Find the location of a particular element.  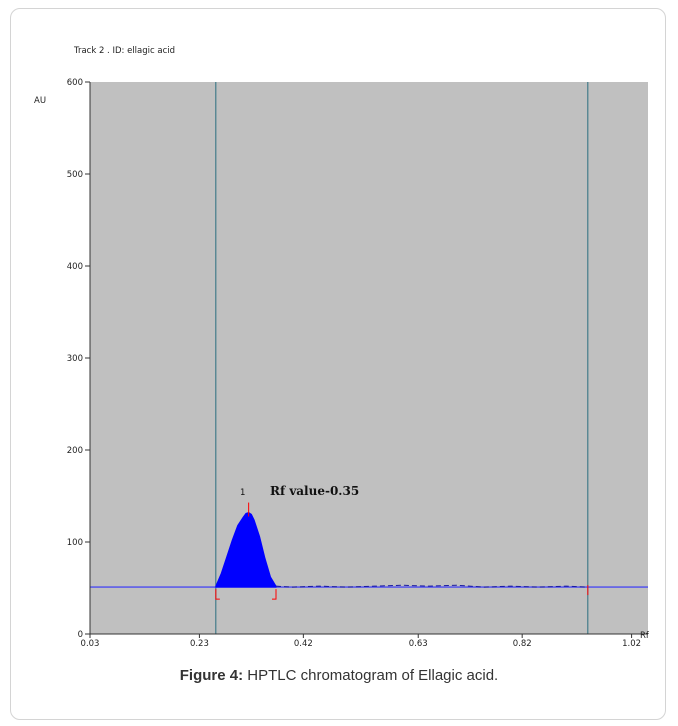

x-tick-label-3: 0.63 is located at coordinates (418, 644).